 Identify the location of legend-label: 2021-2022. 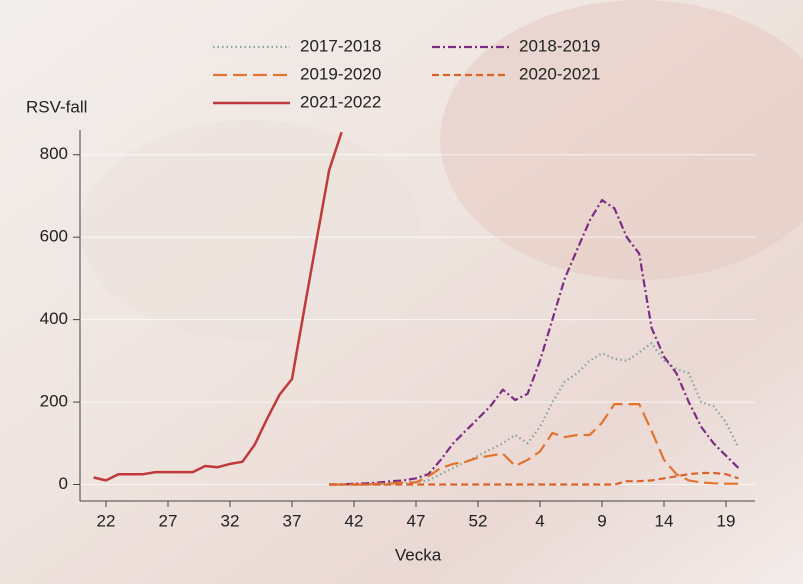
(340, 101).